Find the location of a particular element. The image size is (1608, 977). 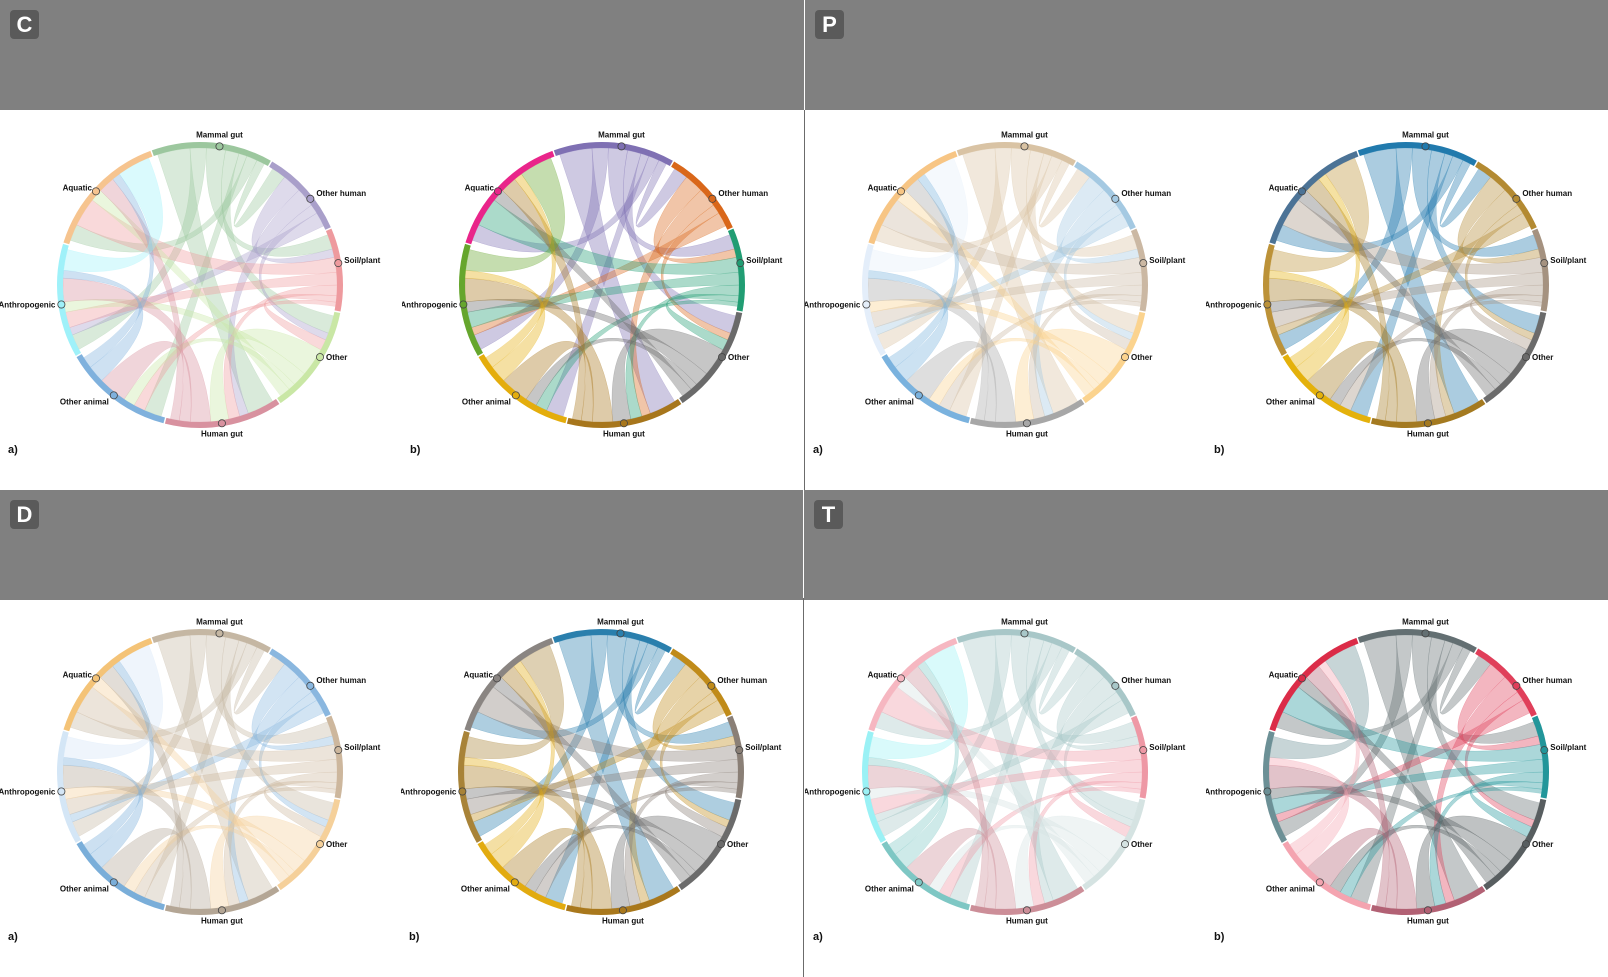

panel-letter-badge: D is located at coordinates (24, 514).